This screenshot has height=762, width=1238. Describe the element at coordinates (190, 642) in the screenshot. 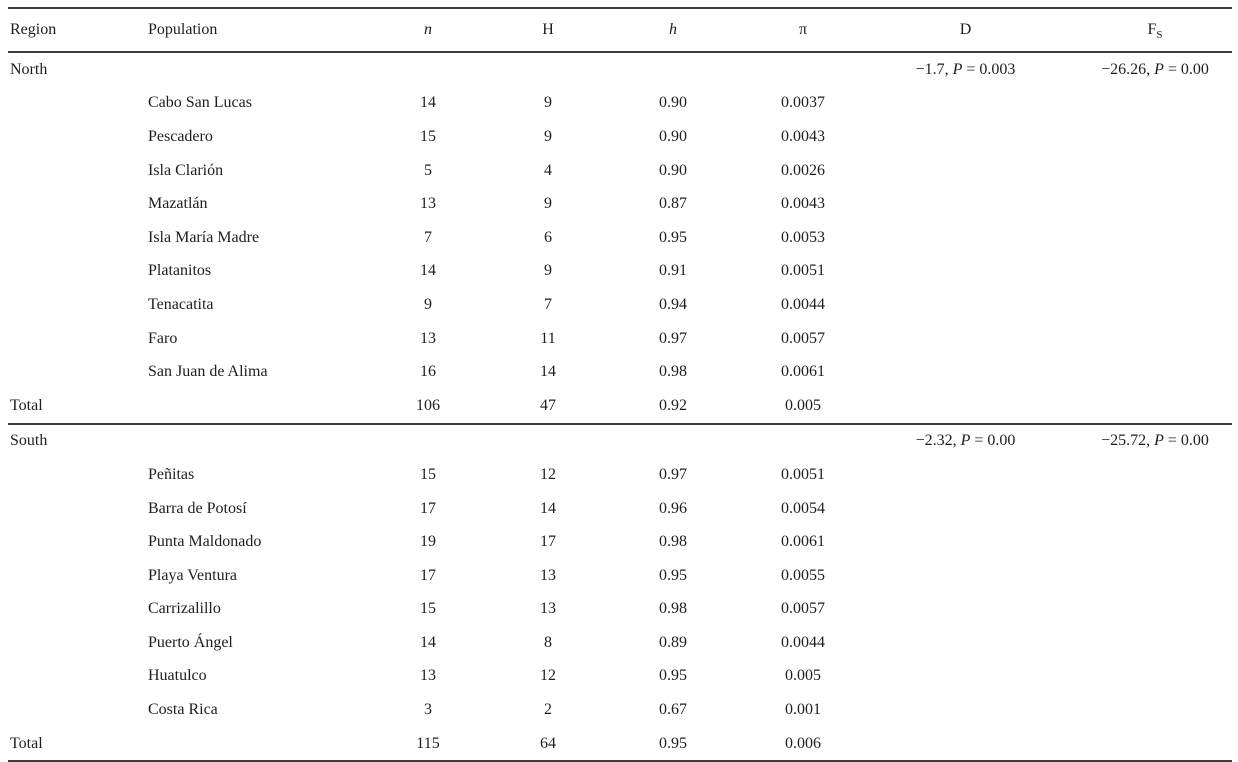

I see `cell-population: Puerto Ángel` at that location.